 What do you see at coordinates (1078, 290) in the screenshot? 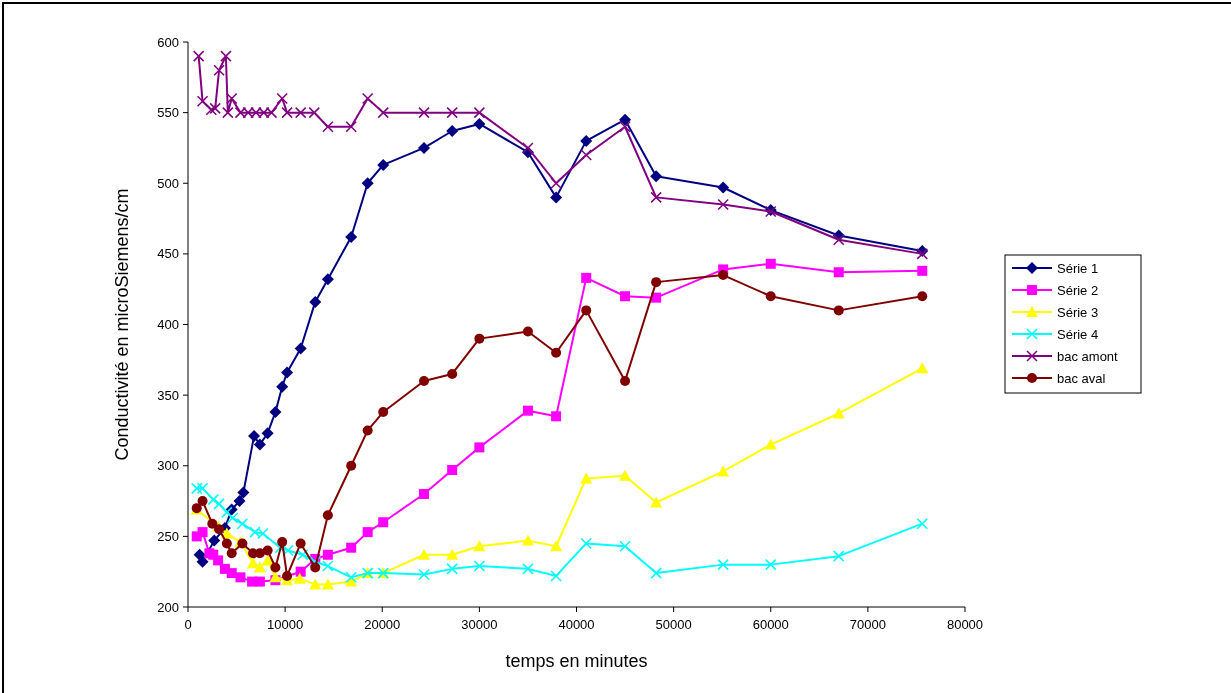
I see `legend-label: Série 2` at bounding box center [1078, 290].